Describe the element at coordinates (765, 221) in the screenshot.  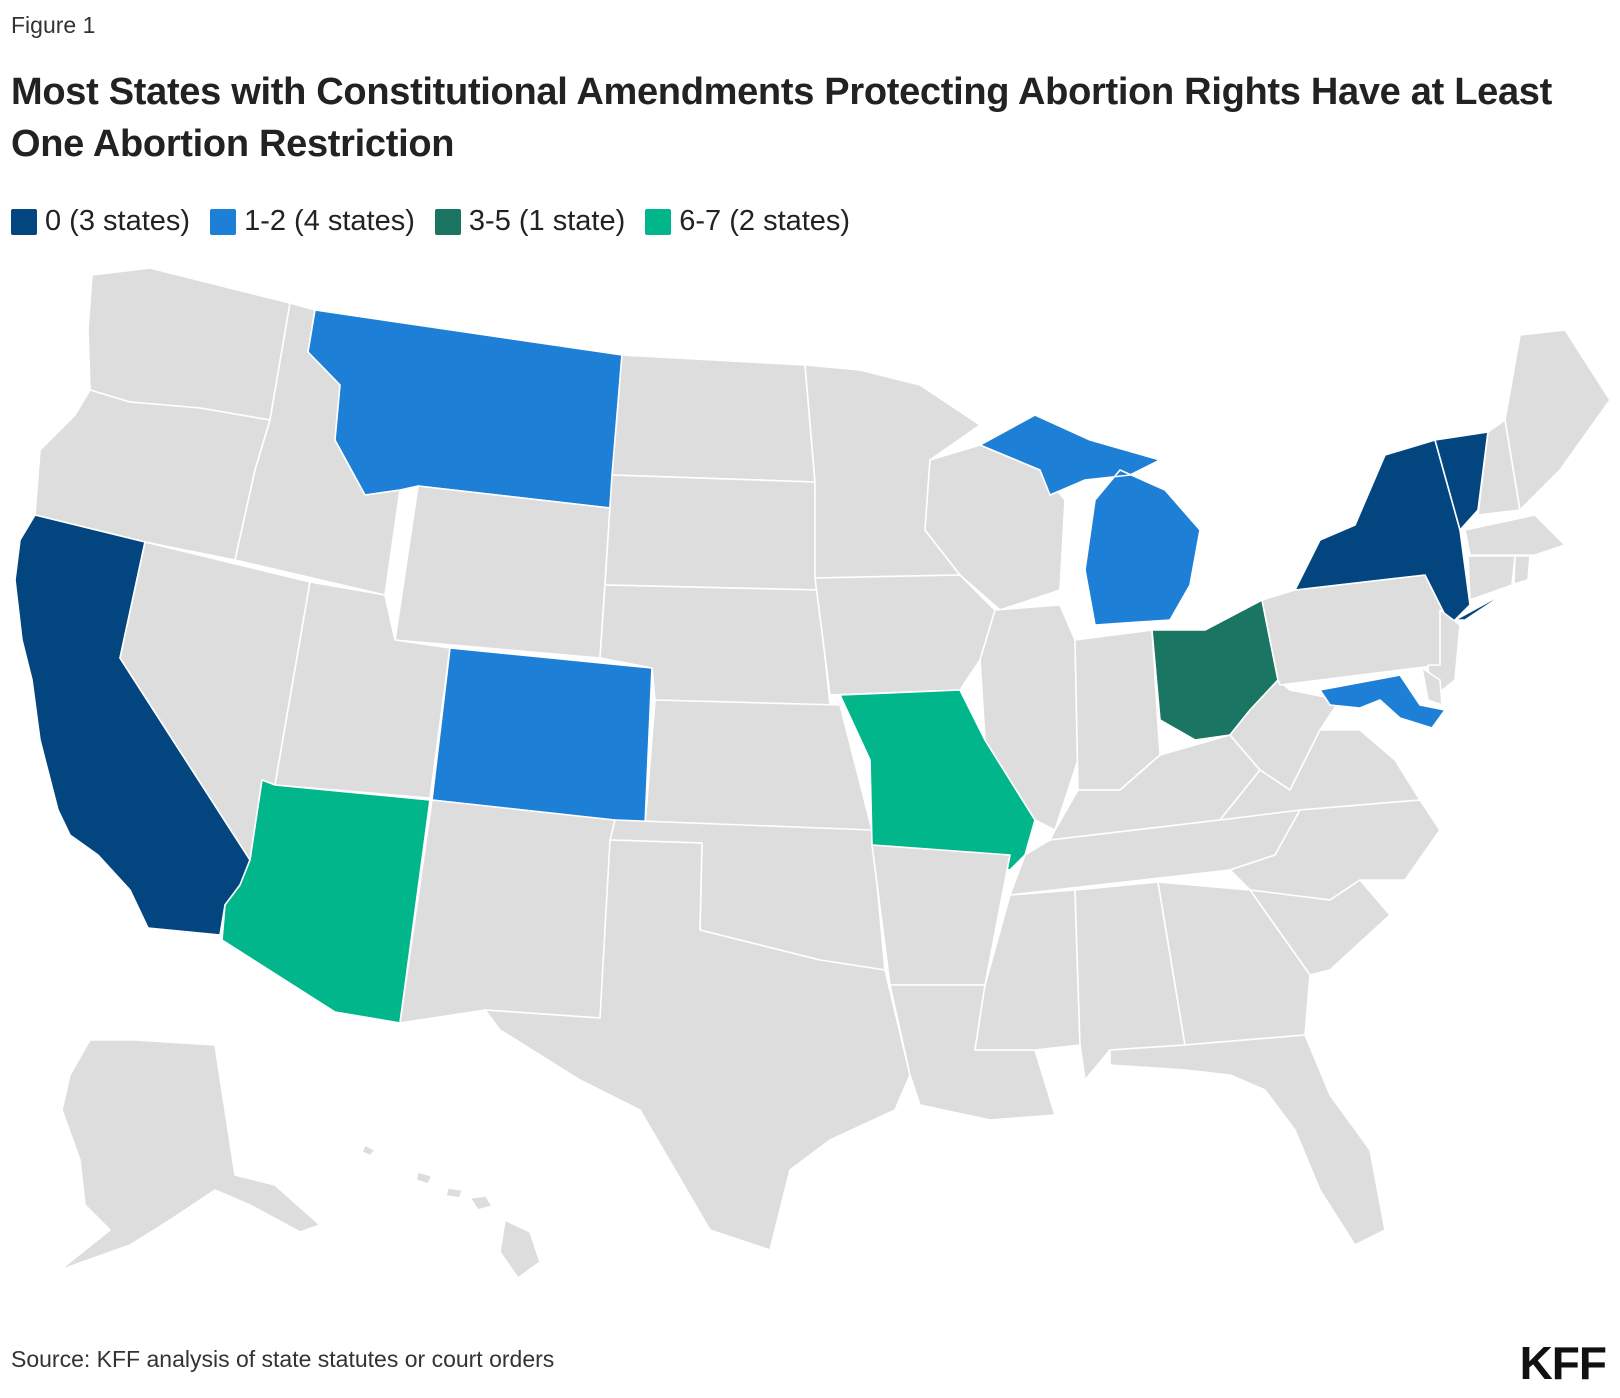
I see `legend-label: 6-7 (2 states)` at that location.